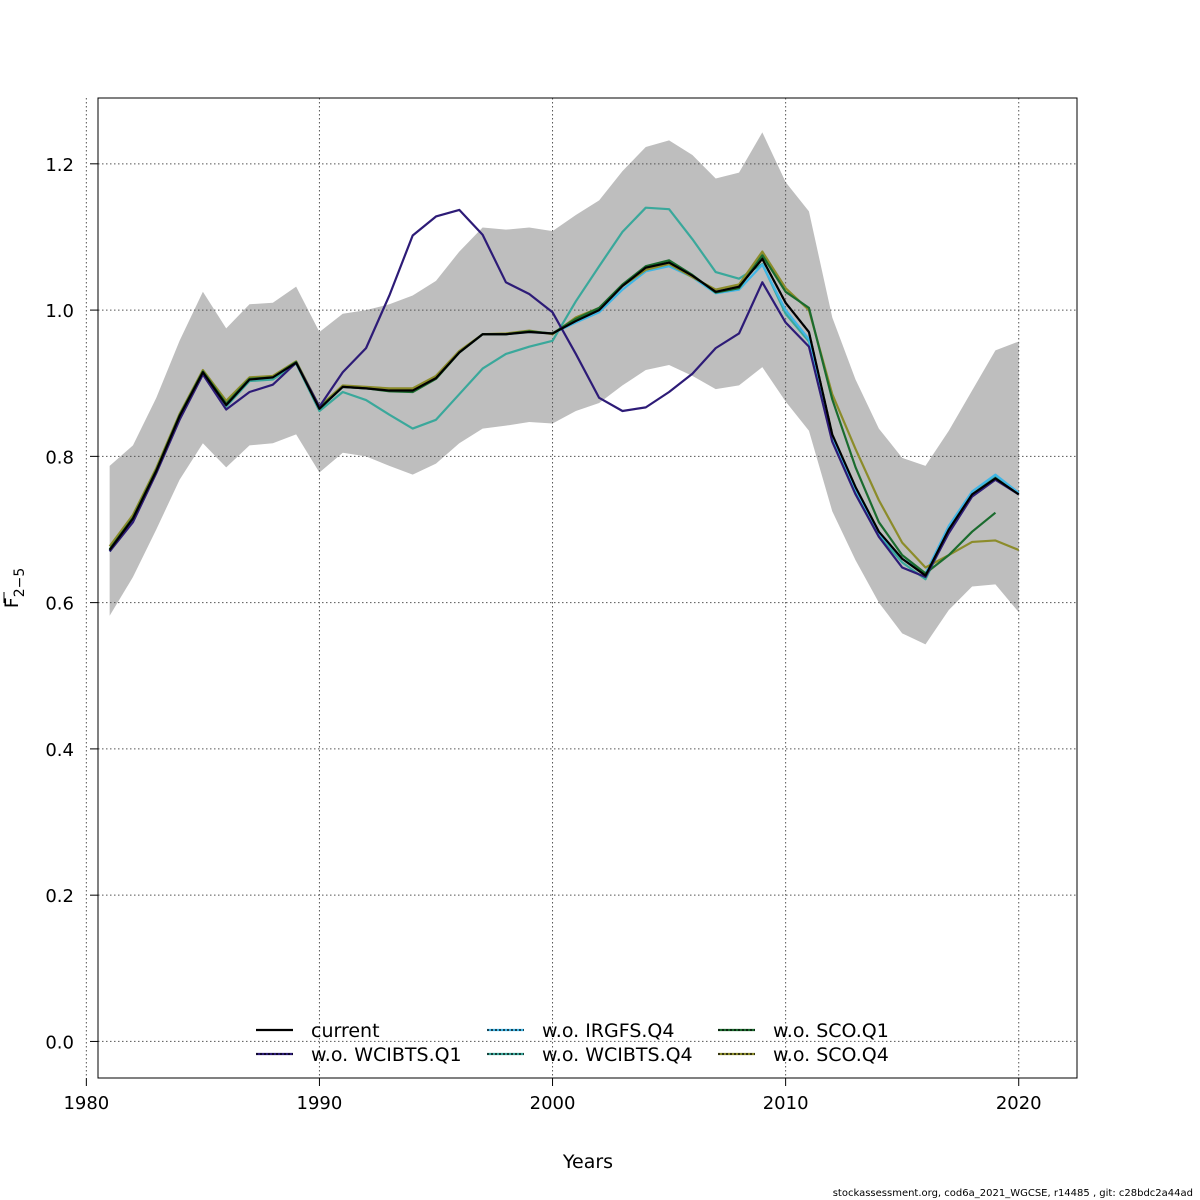 Image resolution: width=1200 pixels, height=1200 pixels. I want to click on y-tick-label-1: 0.2, so click(59, 896).